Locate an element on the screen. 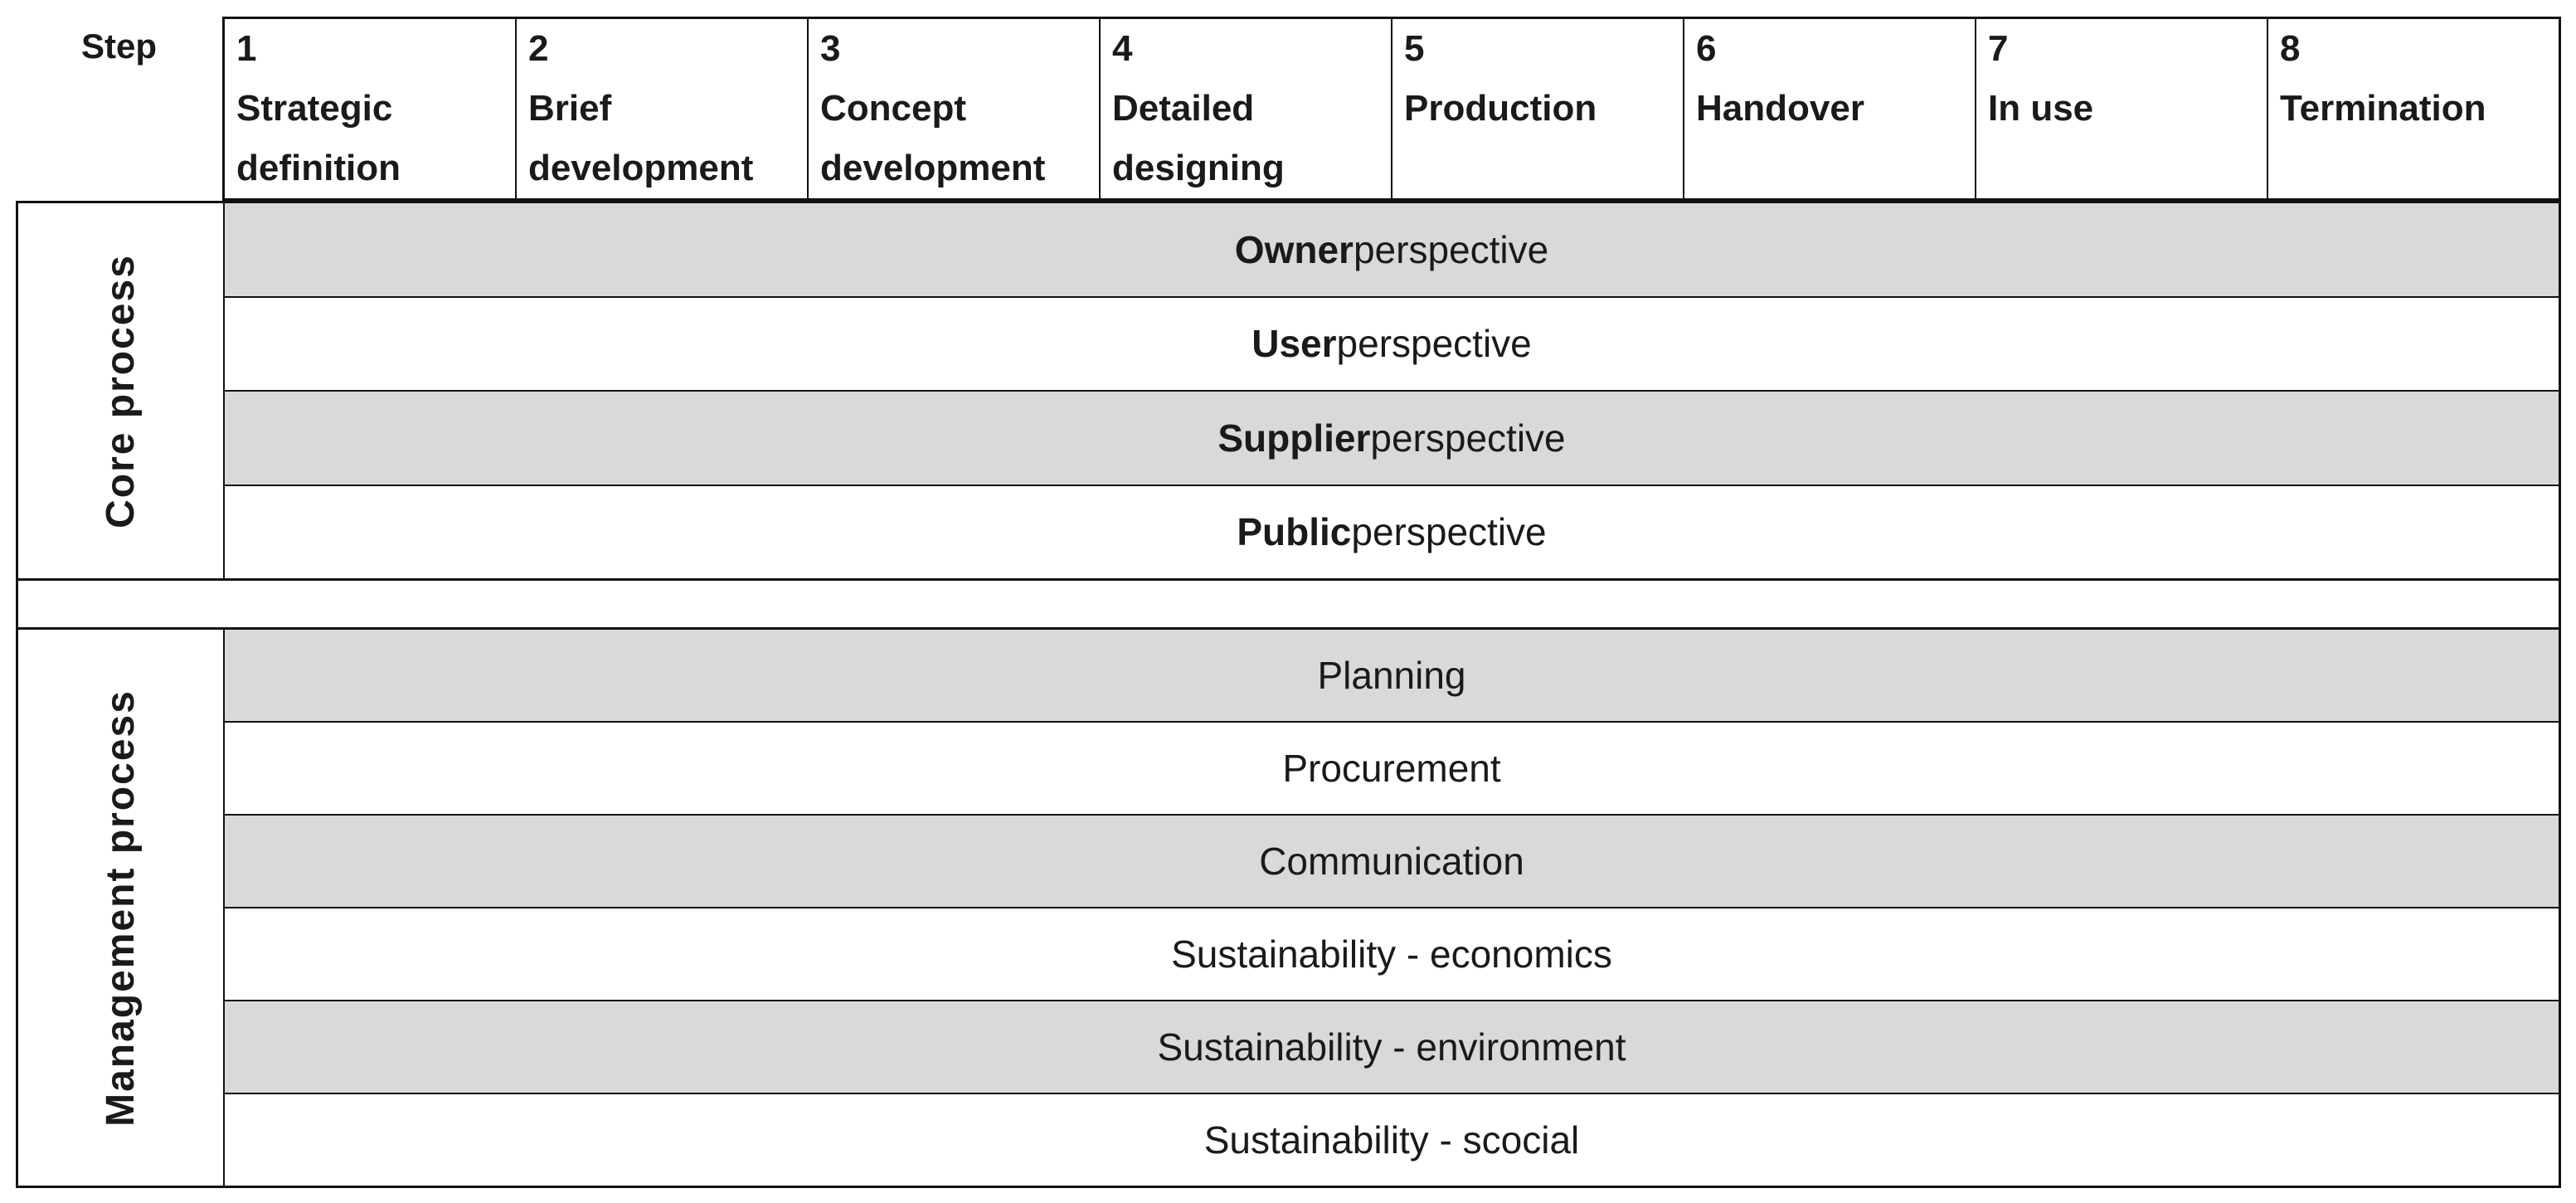 The image size is (2576, 1203). row-sustainability-social: Sustainability - scocial is located at coordinates (1392, 1140).